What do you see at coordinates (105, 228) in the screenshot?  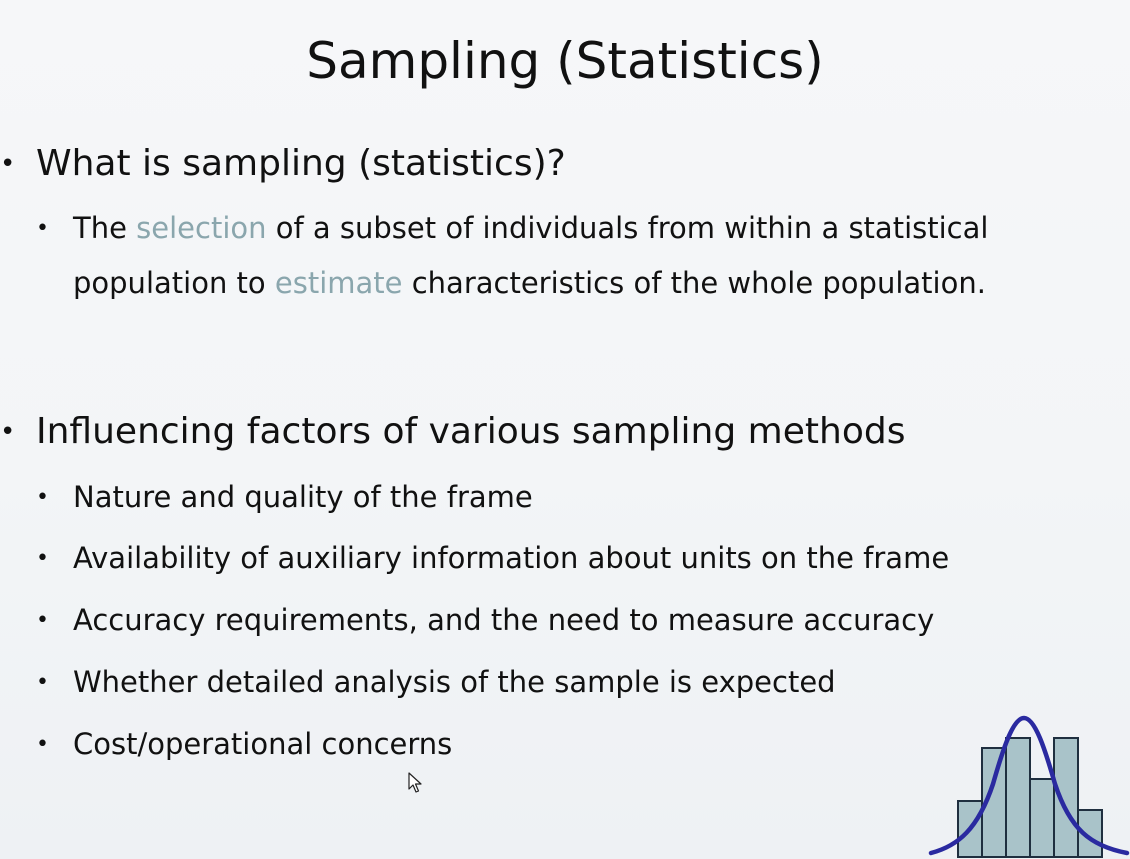 I see `definition-text: The` at bounding box center [105, 228].